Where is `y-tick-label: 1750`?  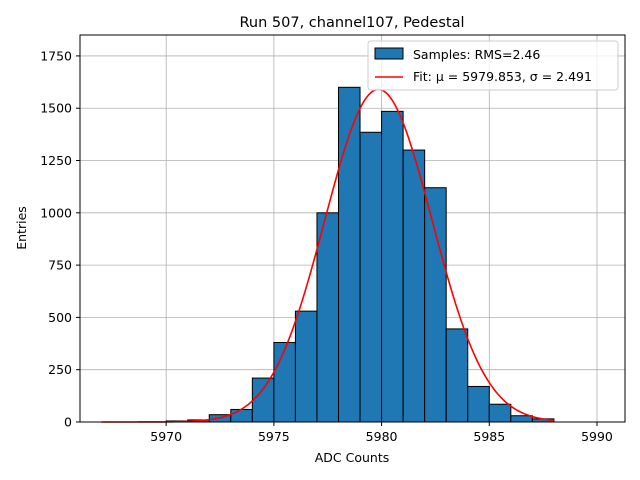 y-tick-label: 1750 is located at coordinates (56, 55).